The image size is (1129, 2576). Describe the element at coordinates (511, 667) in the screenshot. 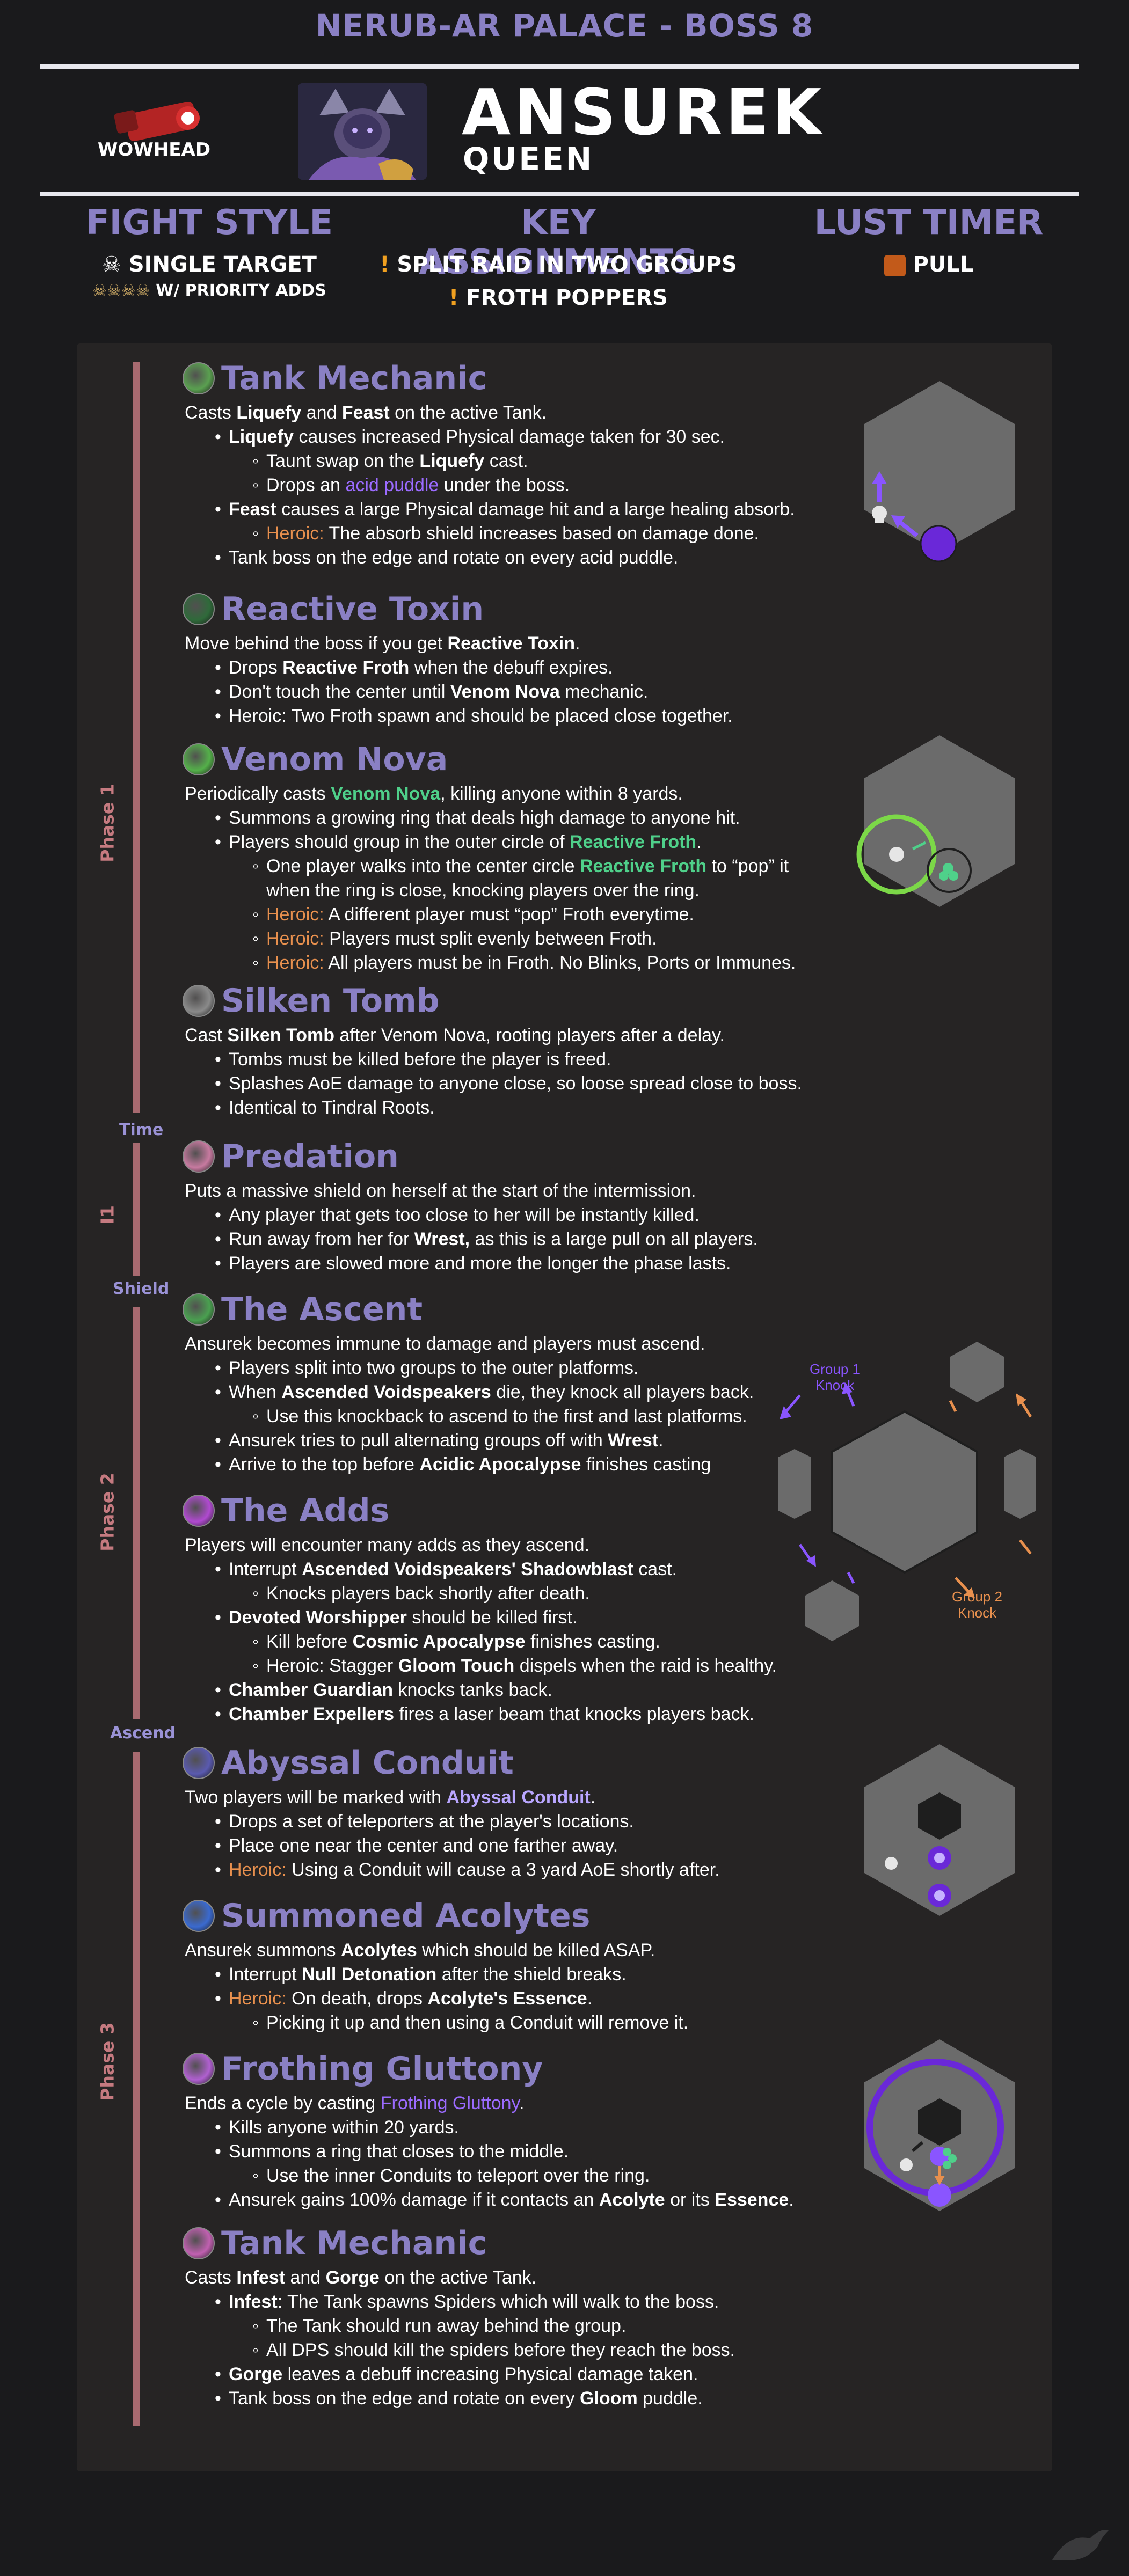

I see `line-text: when the debuff expires.` at that location.